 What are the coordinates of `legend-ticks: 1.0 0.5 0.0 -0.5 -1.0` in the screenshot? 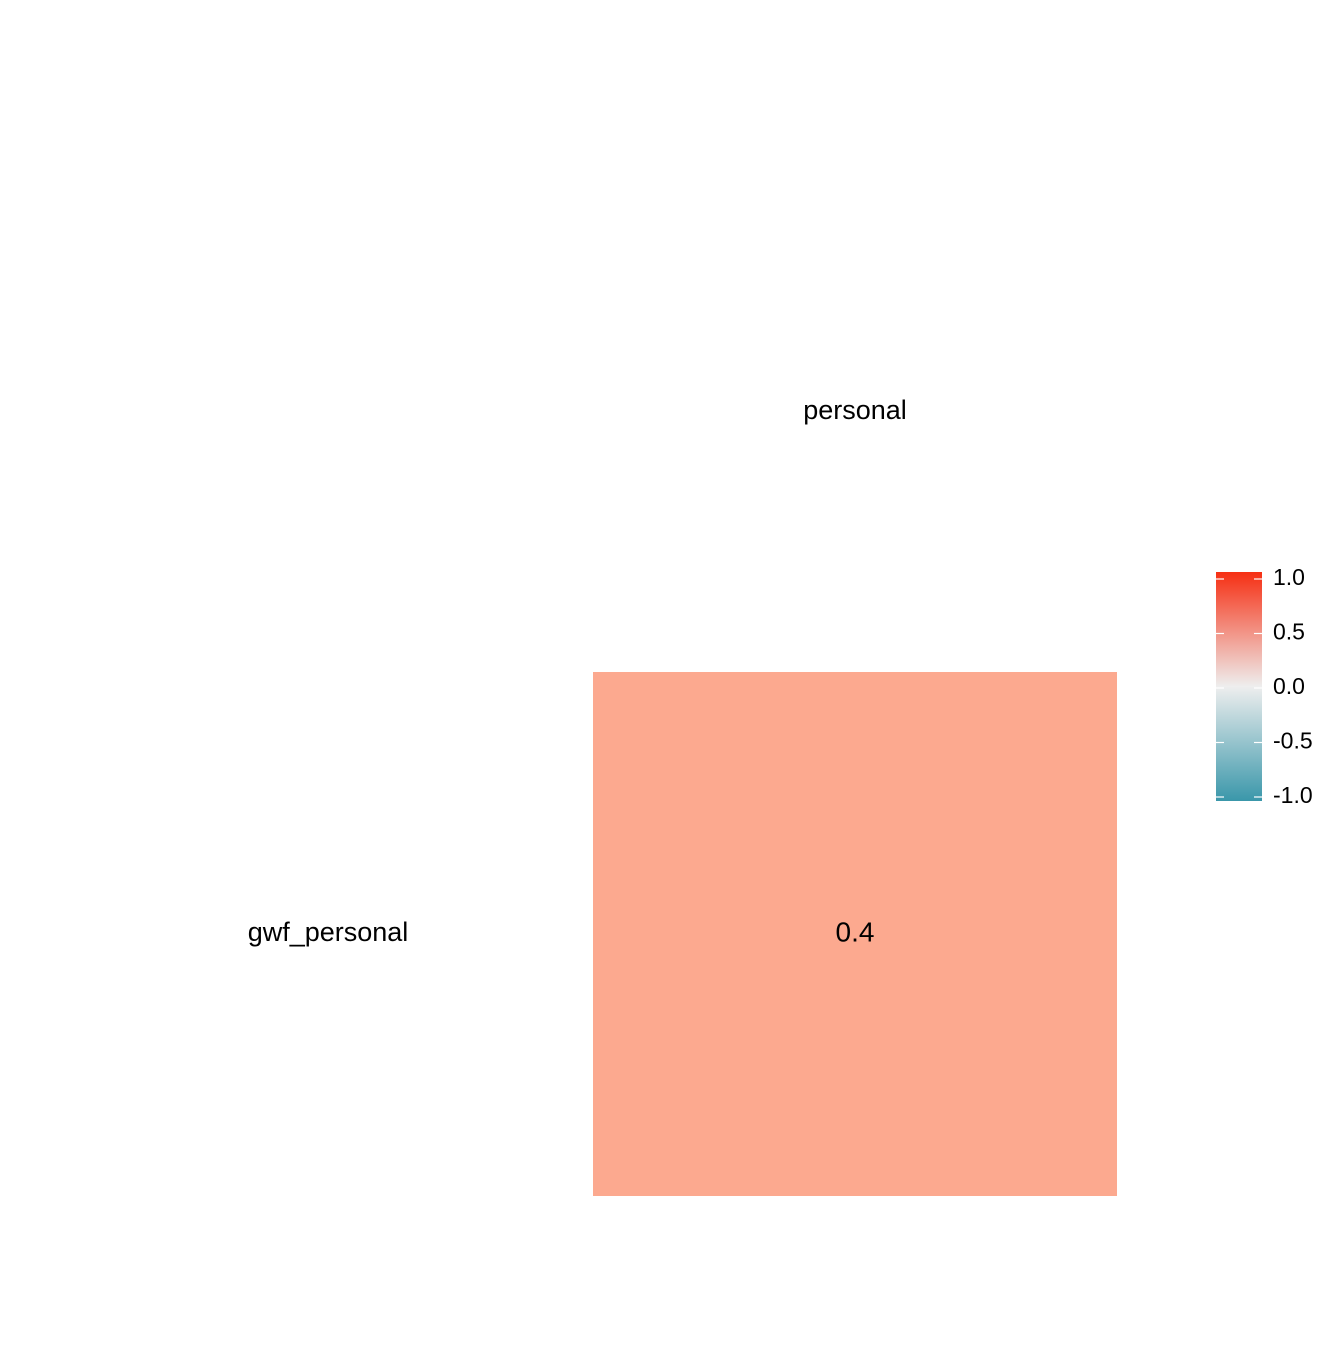 It's located at (1264, 686).